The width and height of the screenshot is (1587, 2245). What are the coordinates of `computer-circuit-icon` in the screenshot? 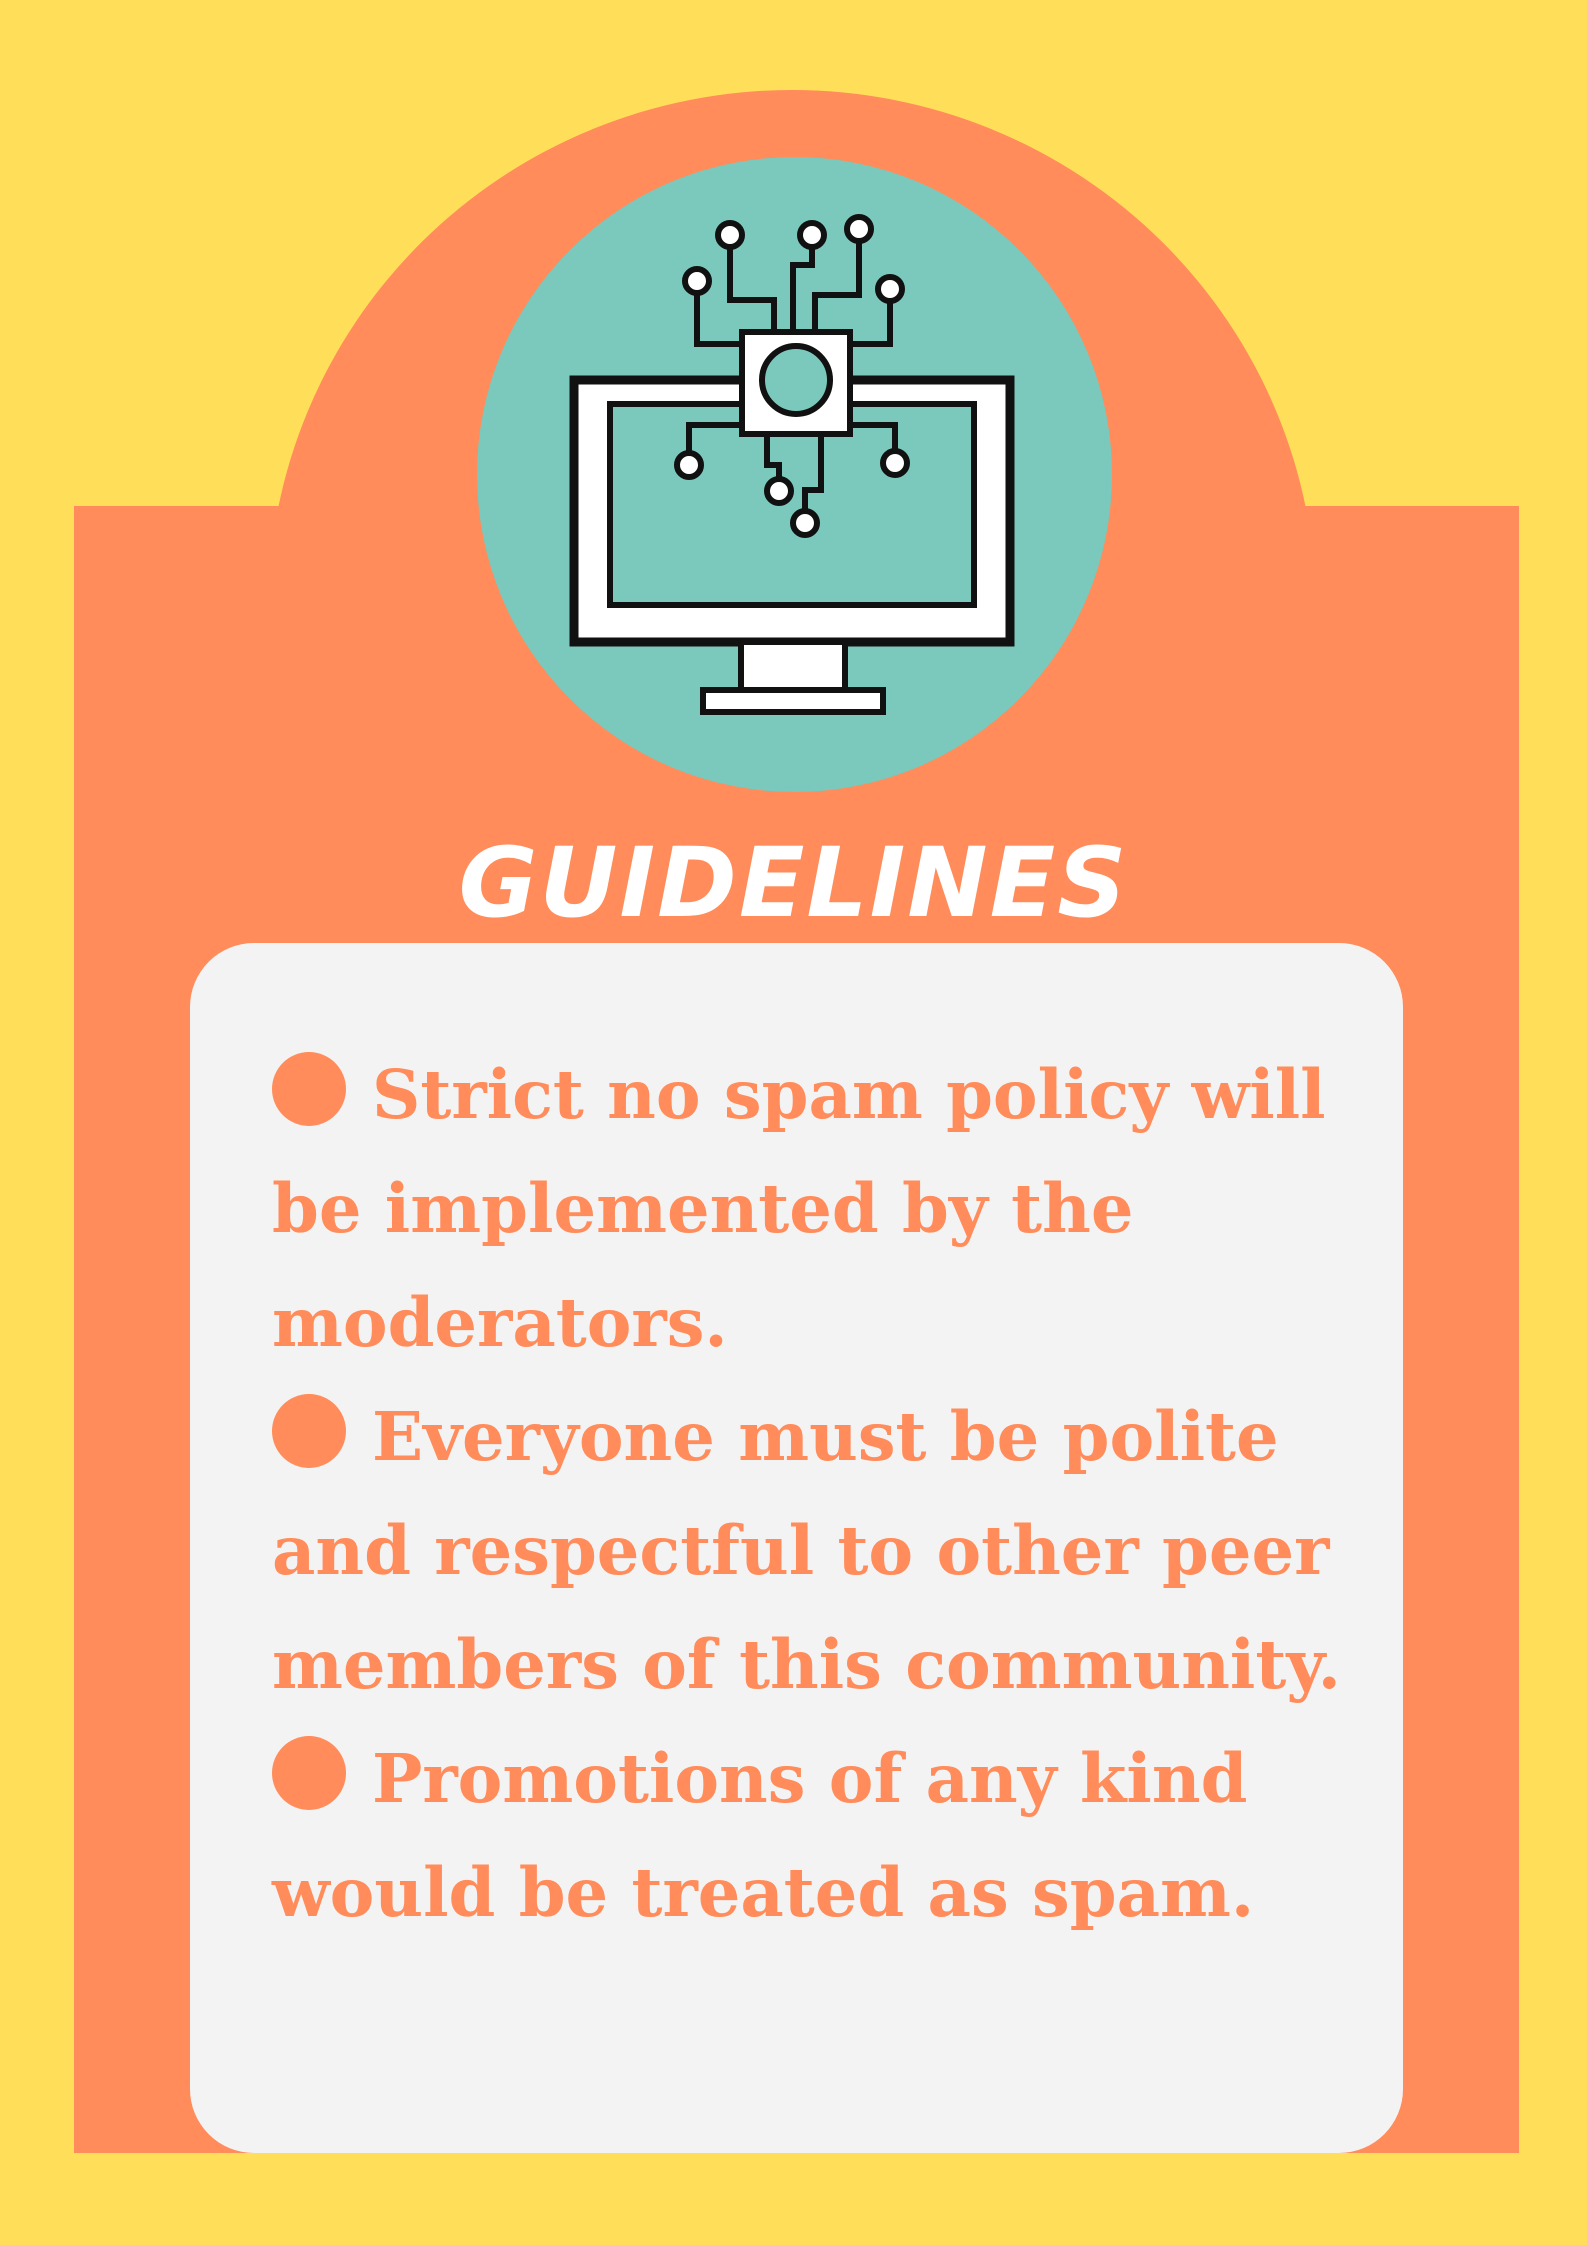 It's located at (792, 464).